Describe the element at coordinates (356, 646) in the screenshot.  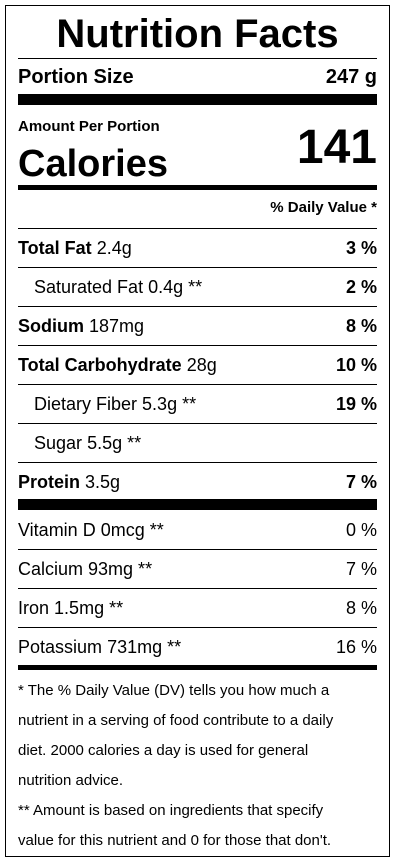
I see `vitamin-daily-value: 16 %` at that location.